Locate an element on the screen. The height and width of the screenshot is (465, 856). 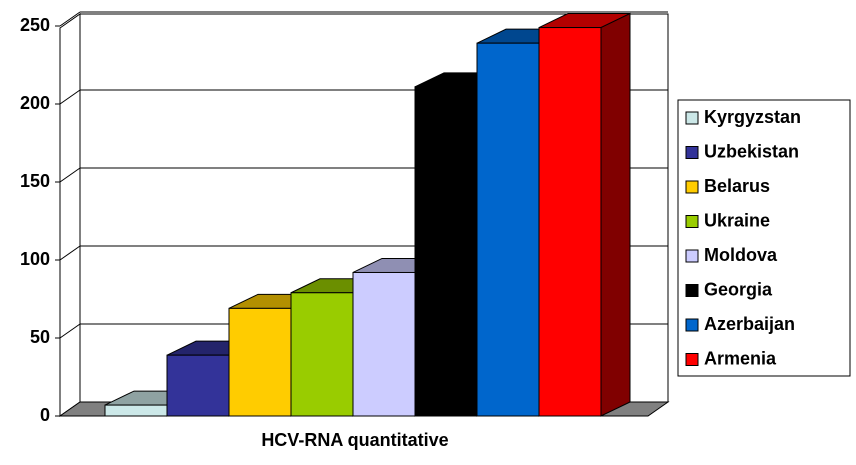
legend-label: Kyrgyzstan is located at coordinates (752, 117).